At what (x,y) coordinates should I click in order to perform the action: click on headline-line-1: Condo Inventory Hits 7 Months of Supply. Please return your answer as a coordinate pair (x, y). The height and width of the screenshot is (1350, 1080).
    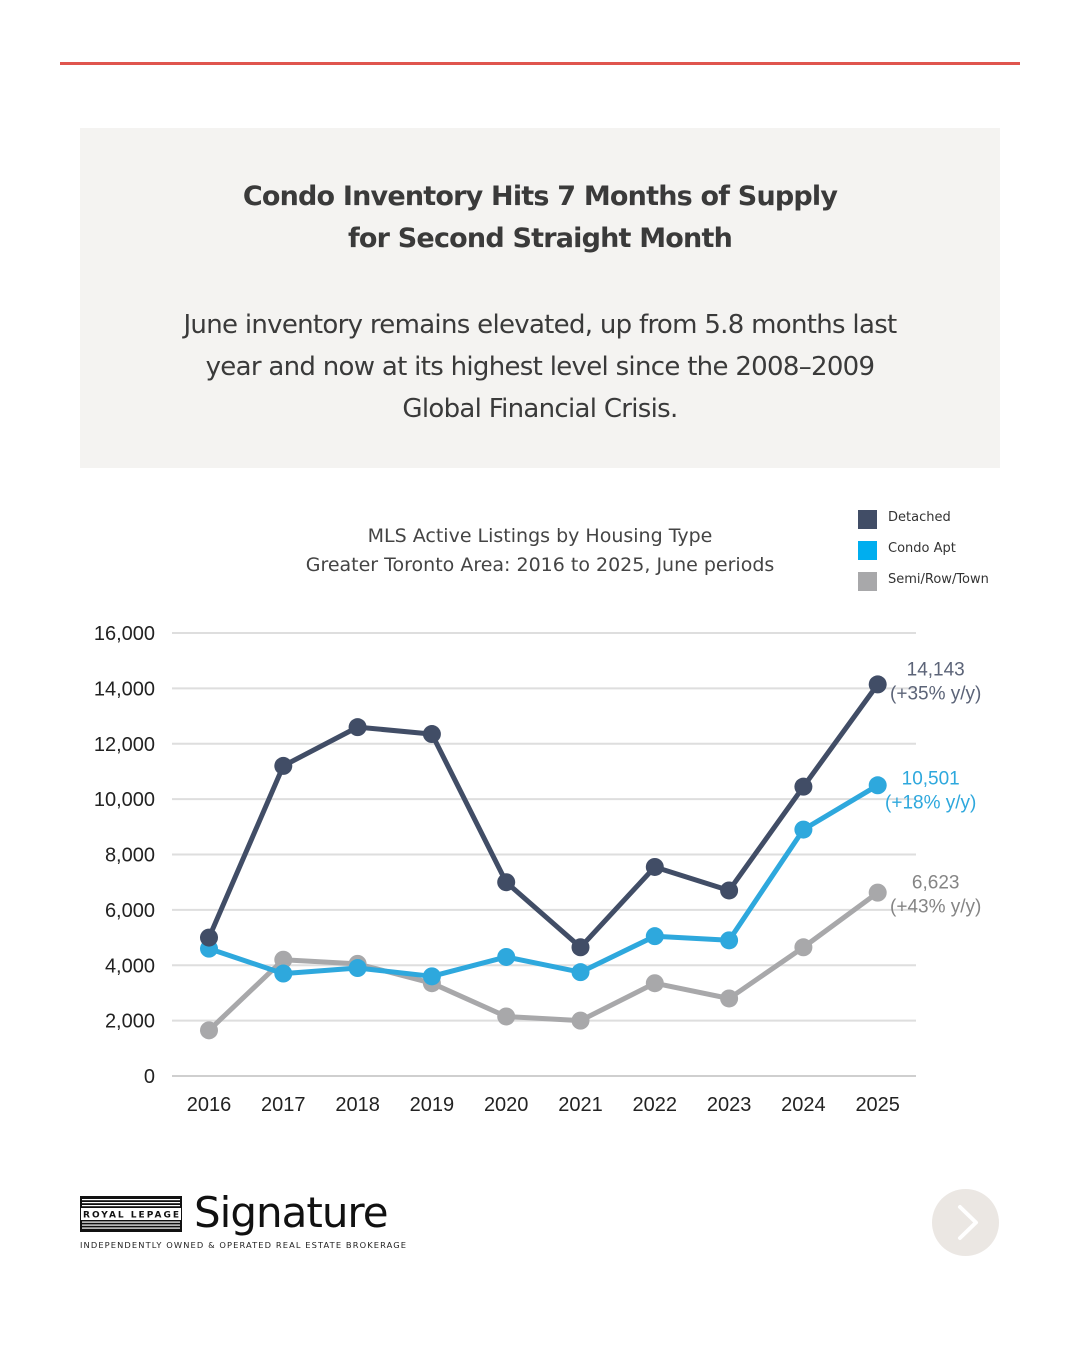
    Looking at the image, I should click on (540, 196).